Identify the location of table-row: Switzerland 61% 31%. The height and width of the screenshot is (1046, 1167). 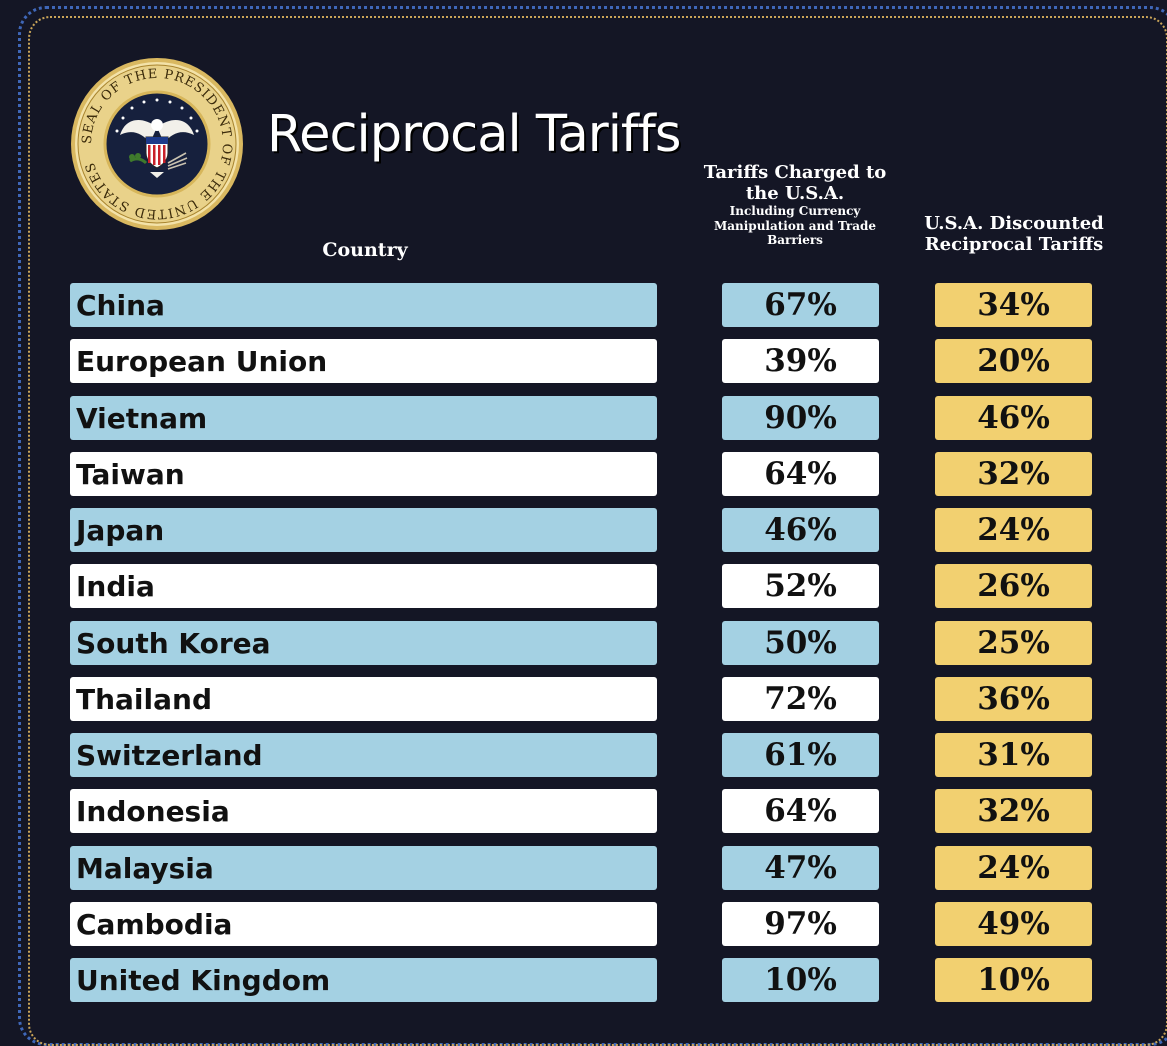
(583, 756).